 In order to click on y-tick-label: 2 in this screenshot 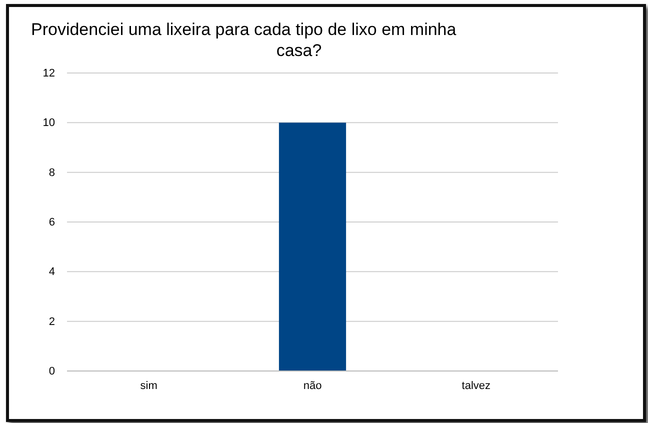, I will do `click(51, 322)`.